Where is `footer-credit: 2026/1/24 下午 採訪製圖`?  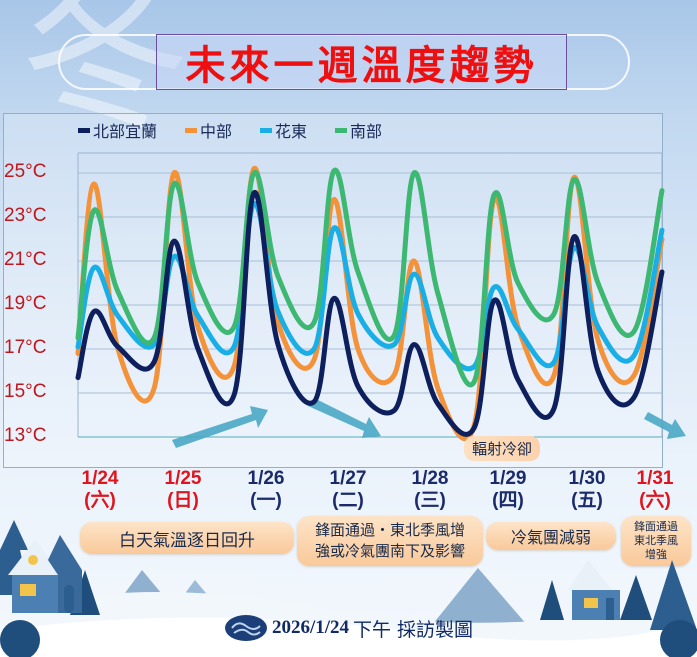
footer-credit: 2026/1/24 下午 採訪製圖 is located at coordinates (348, 628).